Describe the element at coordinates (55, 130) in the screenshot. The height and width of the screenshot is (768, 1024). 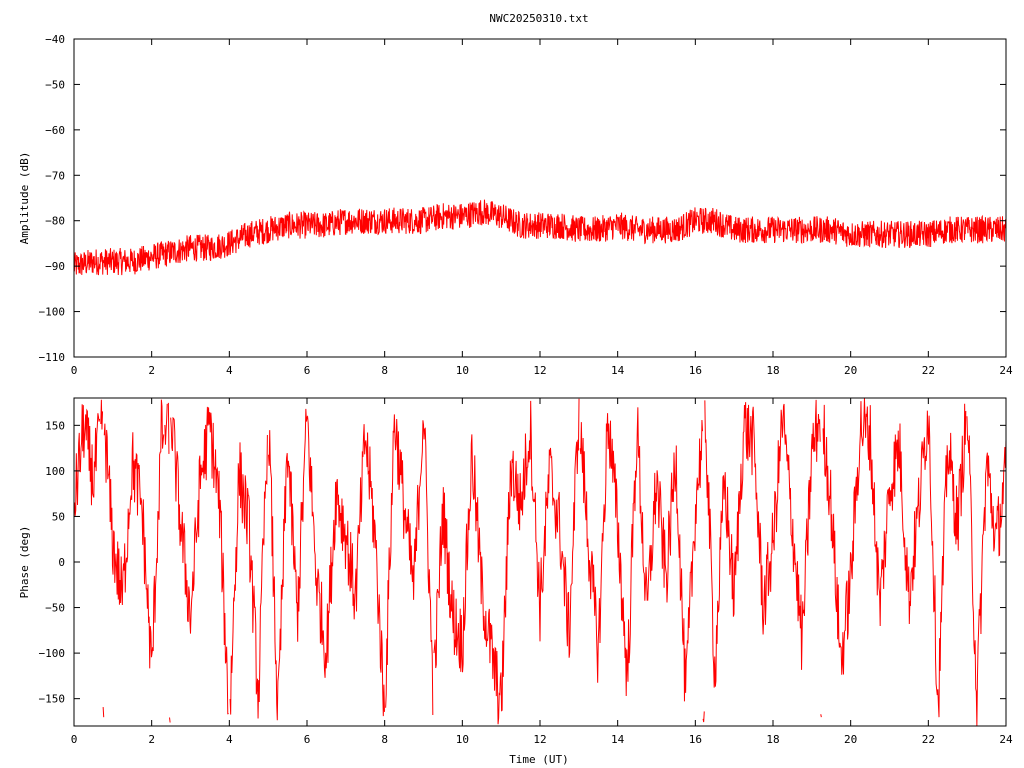
I see `amplitude-y-tick-label: −60` at that location.